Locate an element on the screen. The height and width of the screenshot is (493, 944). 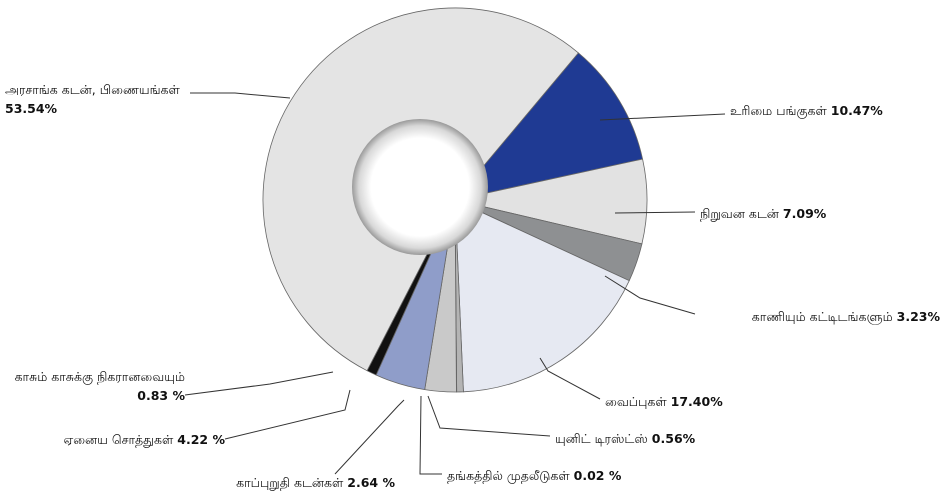
value-label: 53.54% is located at coordinates (31, 108).